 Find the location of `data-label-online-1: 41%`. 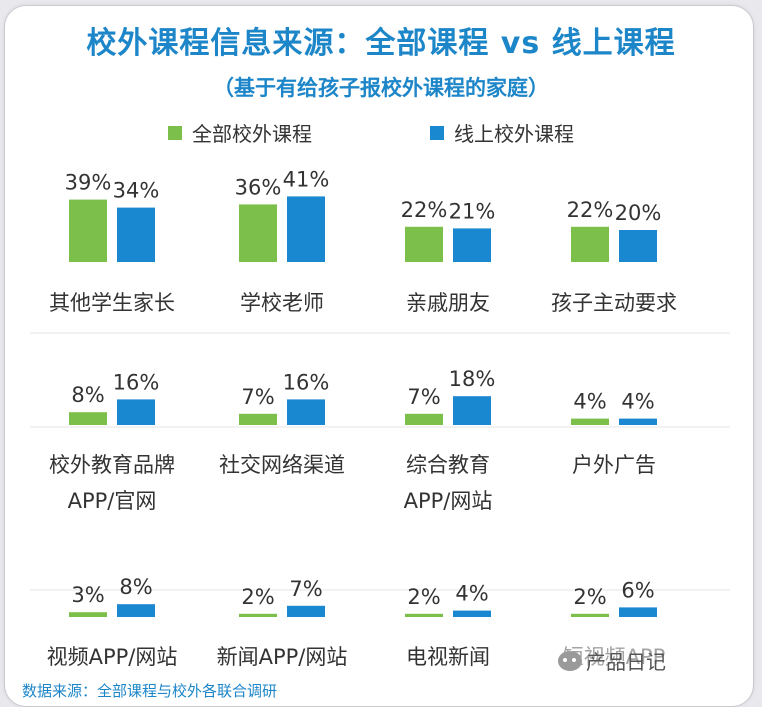

data-label-online-1: 41% is located at coordinates (306, 179).